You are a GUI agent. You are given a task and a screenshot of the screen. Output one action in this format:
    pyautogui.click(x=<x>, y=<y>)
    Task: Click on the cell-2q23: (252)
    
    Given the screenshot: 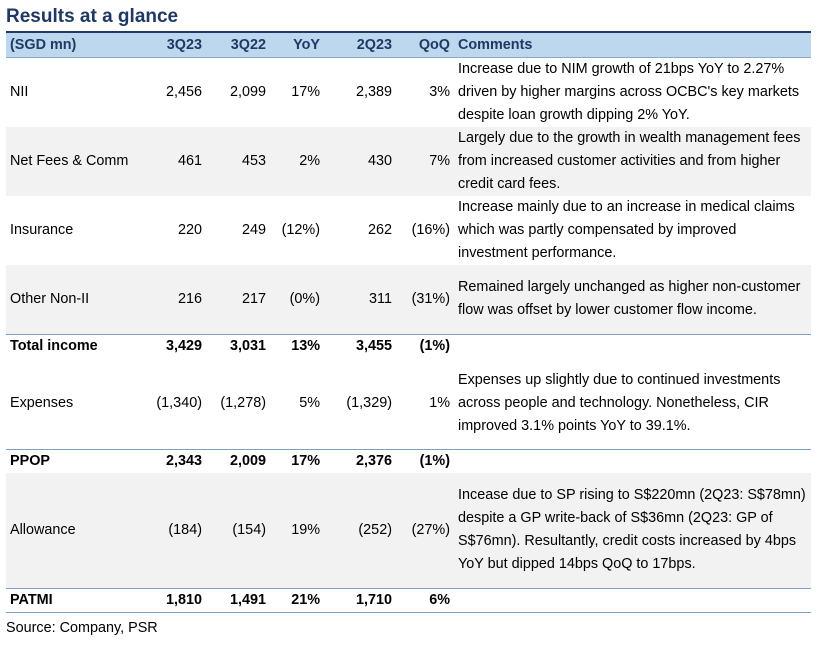 What is the action you would take?
    pyautogui.click(x=360, y=530)
    